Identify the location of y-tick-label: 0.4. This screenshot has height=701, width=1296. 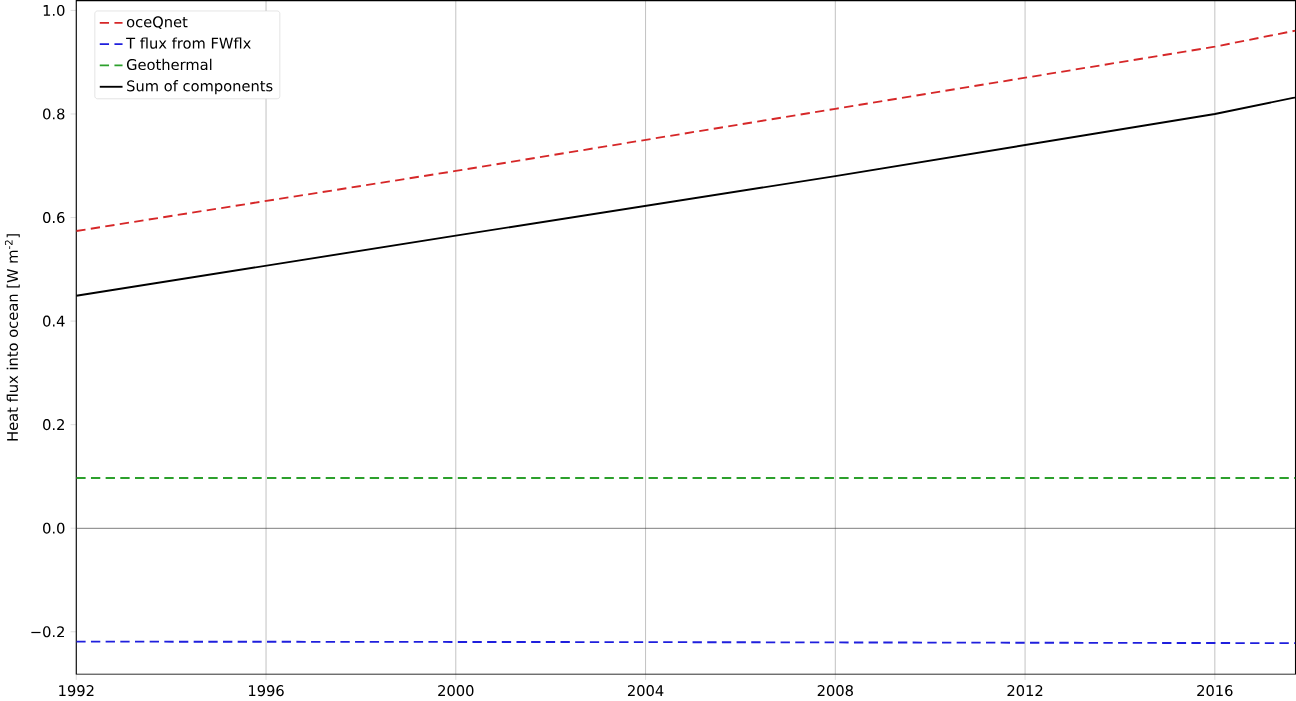
(54, 321).